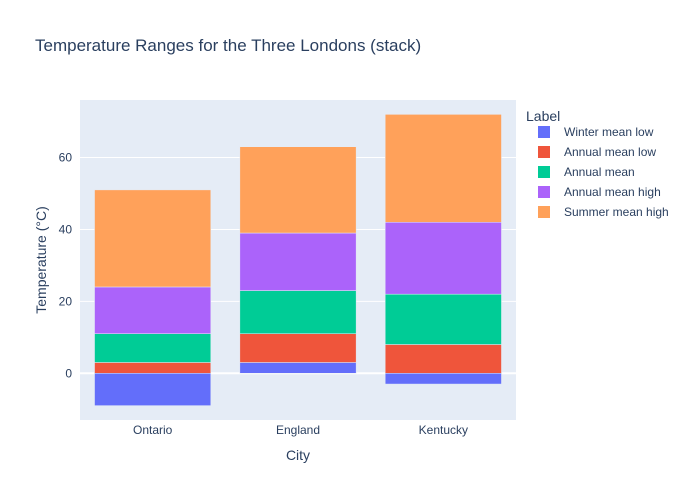  Describe the element at coordinates (66, 229) in the screenshot. I see `y-tick-label: 40` at that location.